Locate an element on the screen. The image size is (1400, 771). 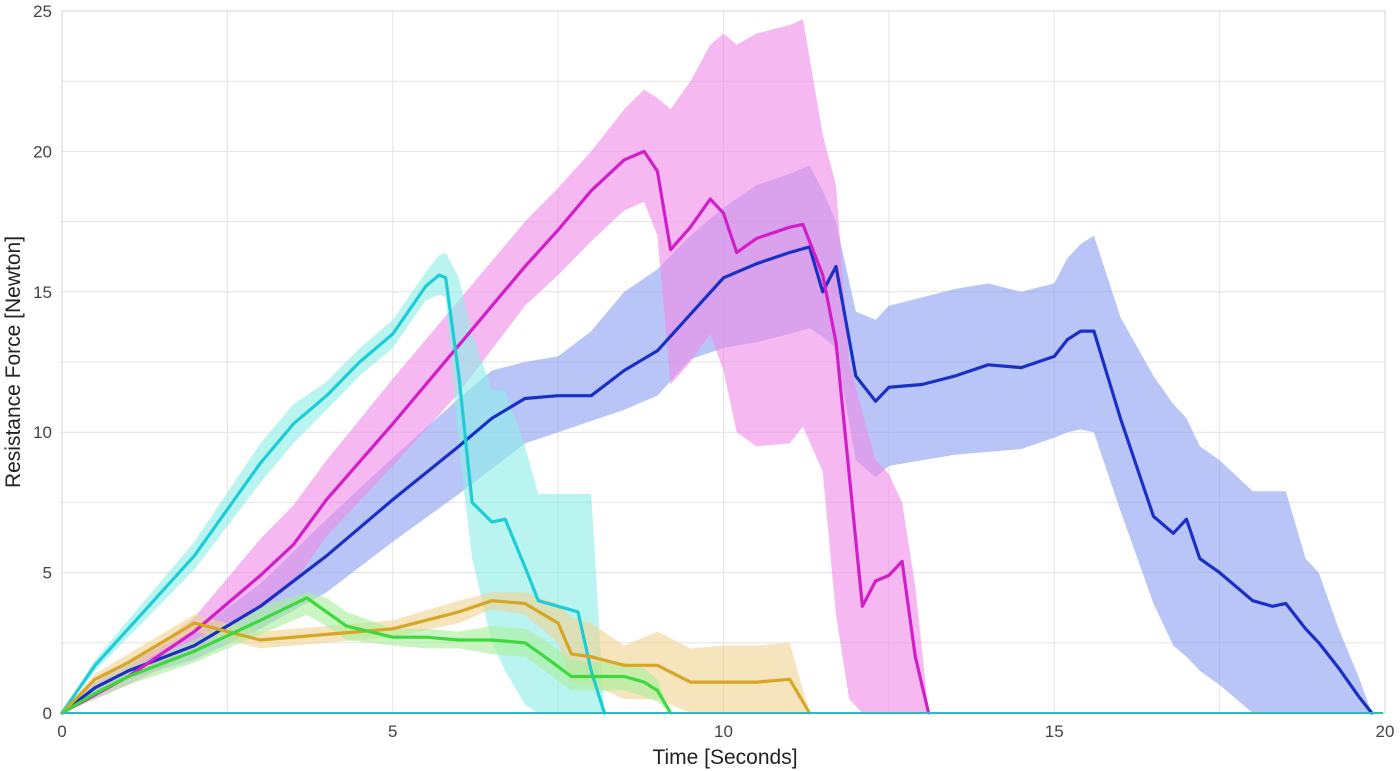
series-4-line is located at coordinates (436, 657).